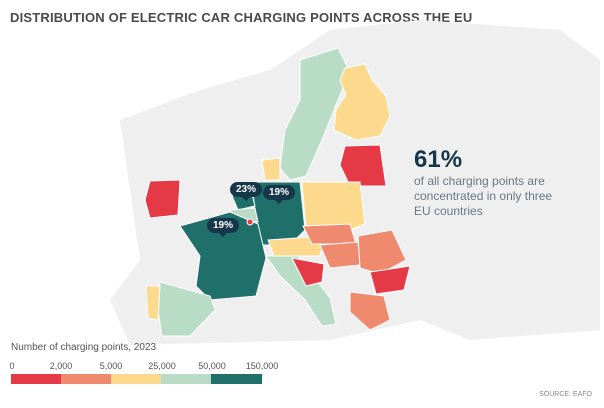 The height and width of the screenshot is (408, 604). What do you see at coordinates (61, 366) in the screenshot?
I see `legend-tick: 2,000` at bounding box center [61, 366].